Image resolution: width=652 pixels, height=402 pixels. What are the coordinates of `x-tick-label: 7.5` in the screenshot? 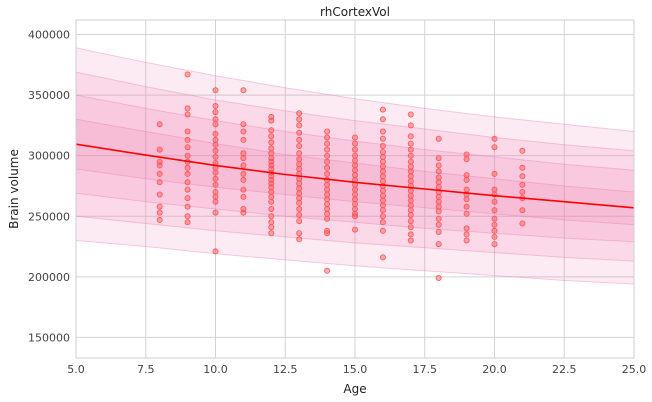 It's located at (146, 369).